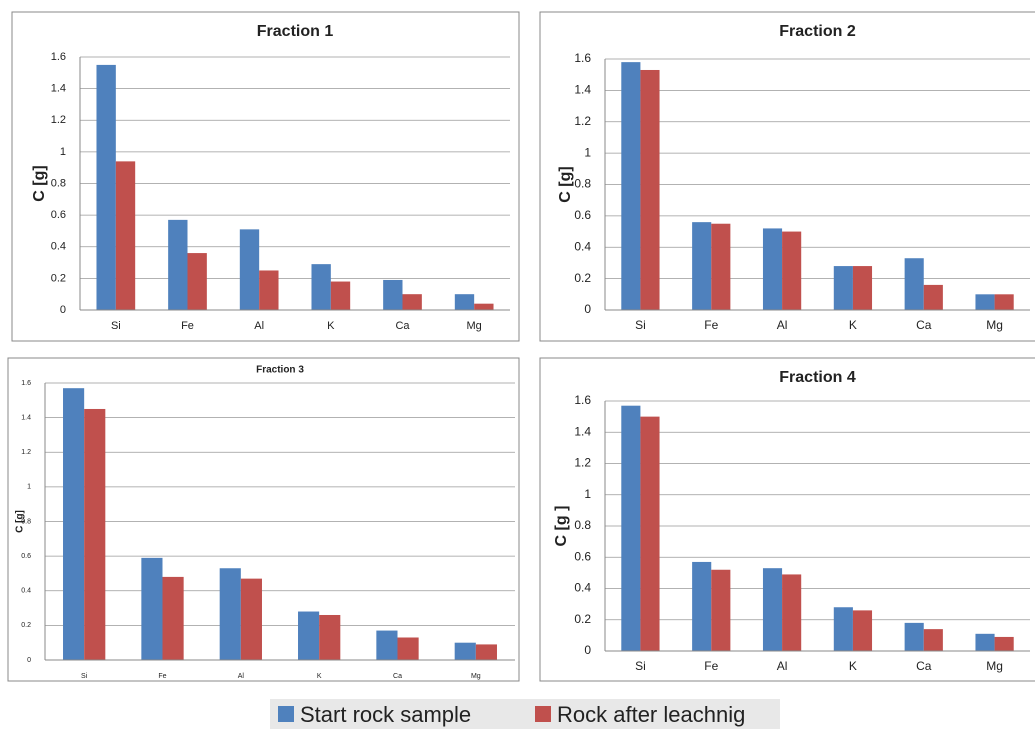 This screenshot has width=1035, height=729. I want to click on chart-title: Fraction 4, so click(817, 377).